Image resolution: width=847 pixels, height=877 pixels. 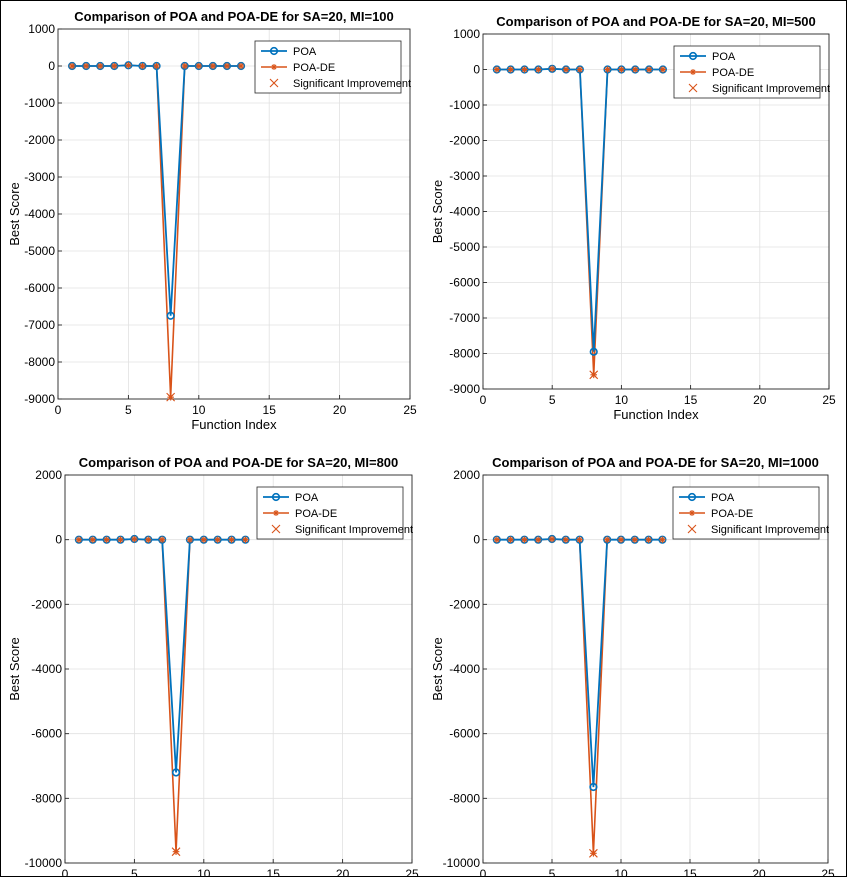 I want to click on y-tick-label: -6000, so click(x=464, y=734).